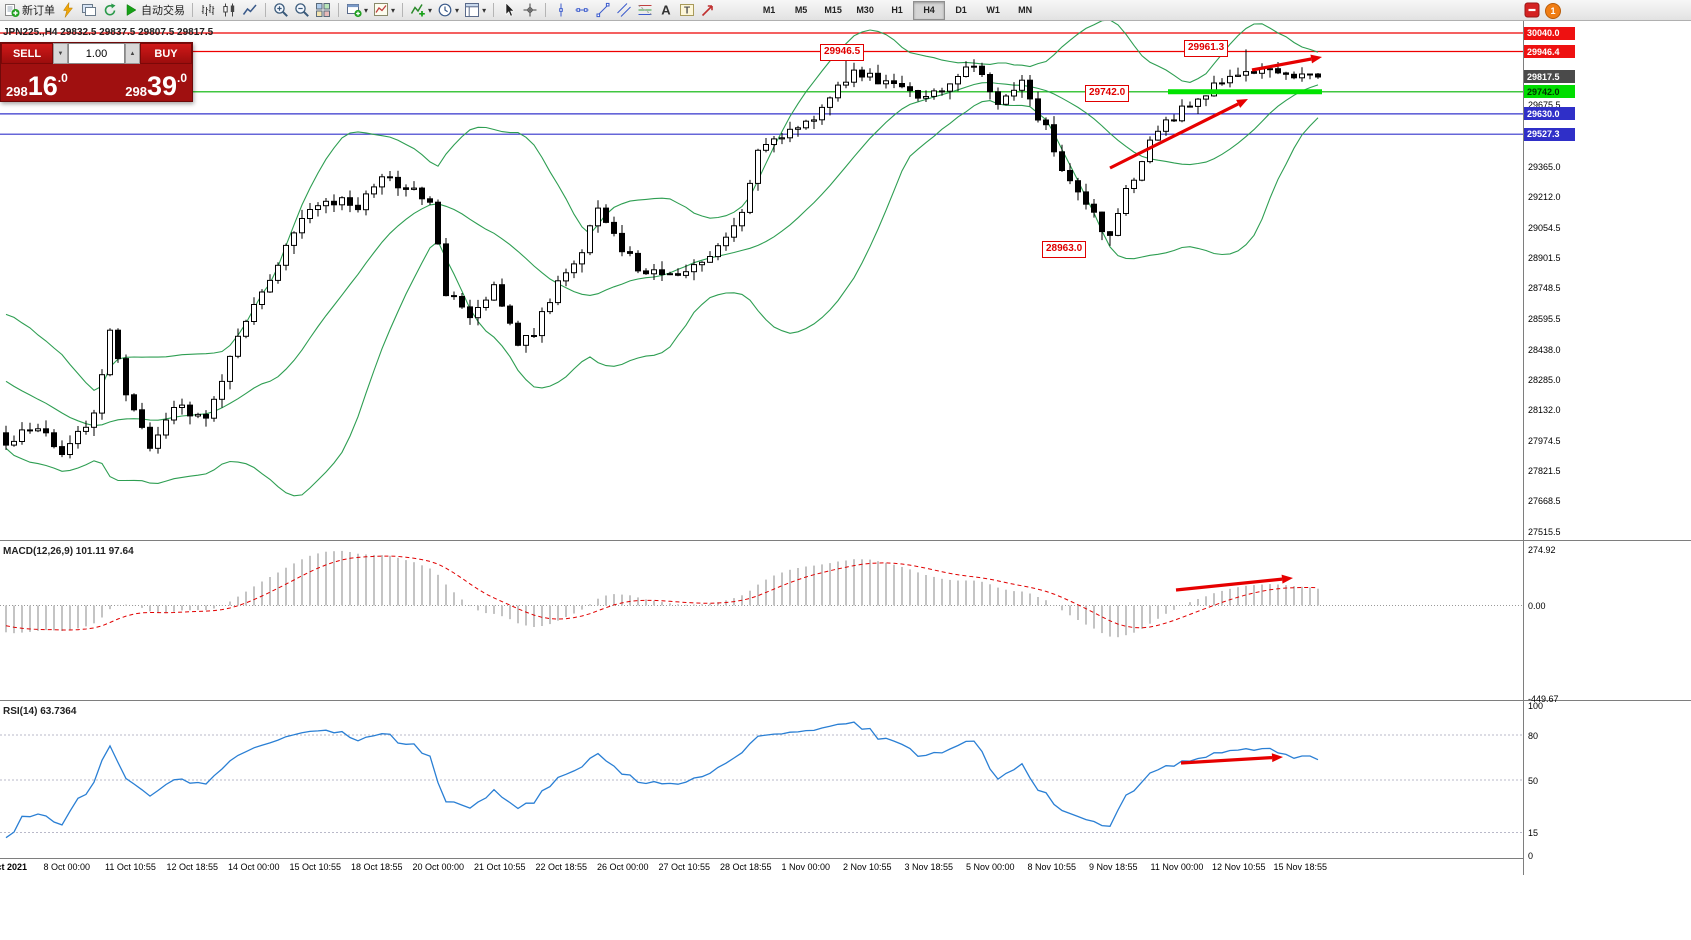 The width and height of the screenshot is (1691, 940). What do you see at coordinates (1107, 93) in the screenshot?
I see `price-annotation: 29742.0` at bounding box center [1107, 93].